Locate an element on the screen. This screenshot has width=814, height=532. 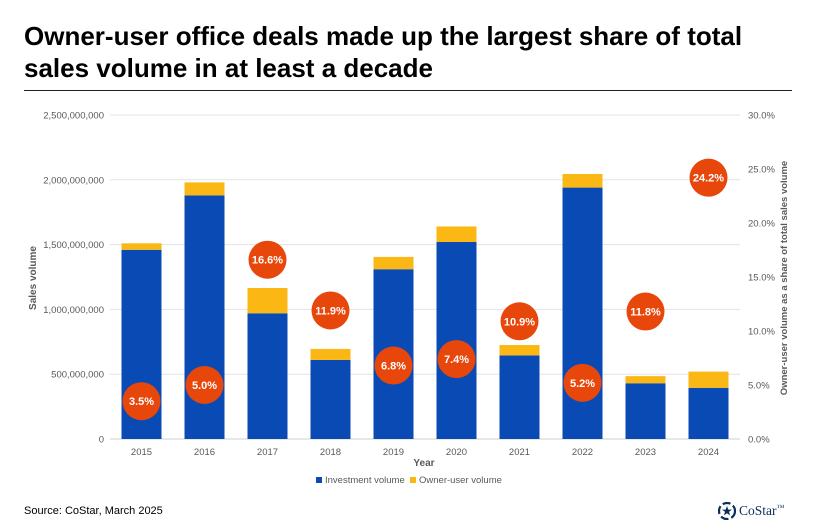
x-tick-label: 2016 is located at coordinates (204, 452).